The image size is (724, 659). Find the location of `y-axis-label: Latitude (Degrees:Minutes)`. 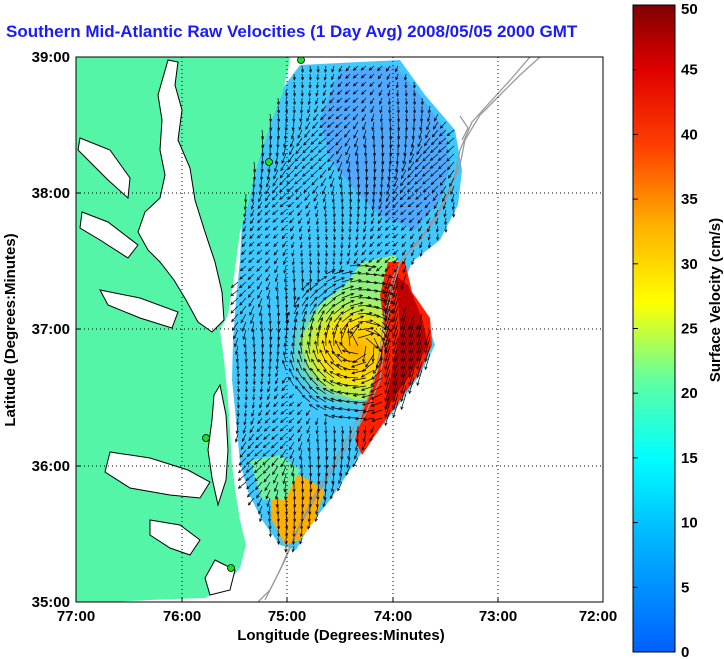

y-axis-label: Latitude (Degrees:Minutes) is located at coordinates (10, 329).